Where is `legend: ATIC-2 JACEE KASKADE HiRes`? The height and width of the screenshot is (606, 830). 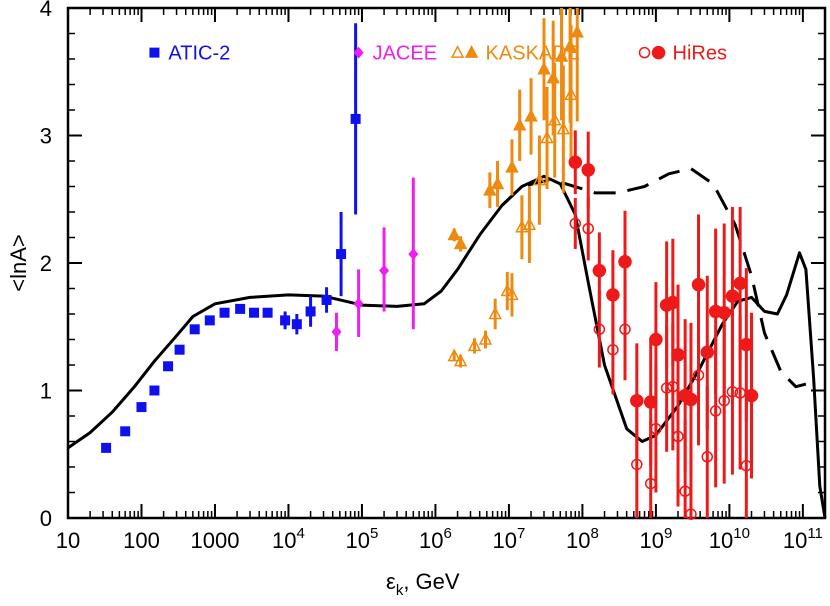 legend: ATIC-2 JACEE KASKADE HiRes is located at coordinates (438, 54).